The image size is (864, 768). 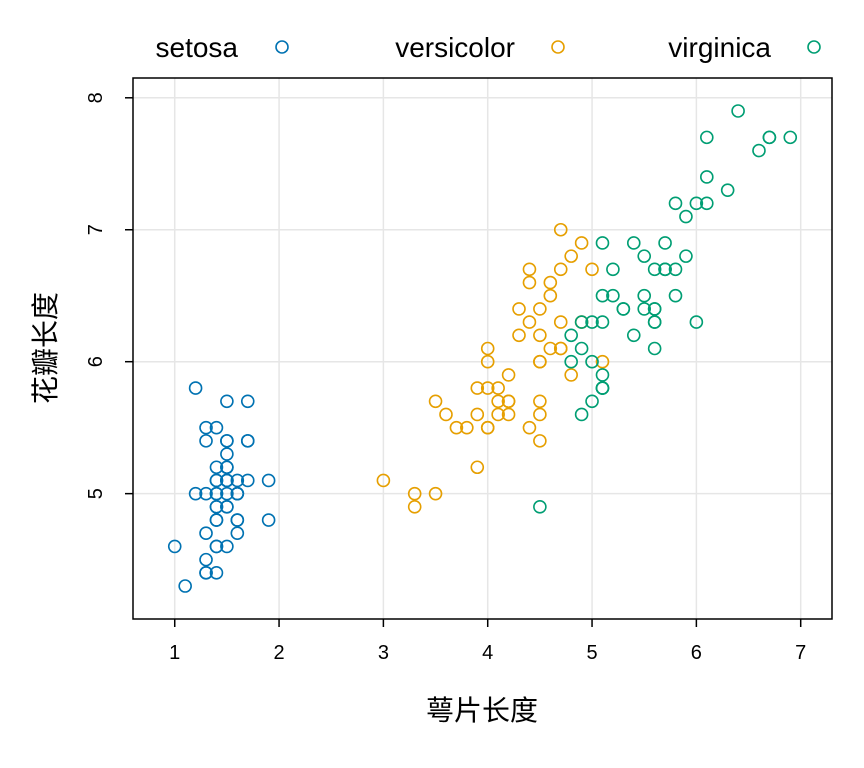 I want to click on y-tick-label: 7, so click(x=96, y=229).